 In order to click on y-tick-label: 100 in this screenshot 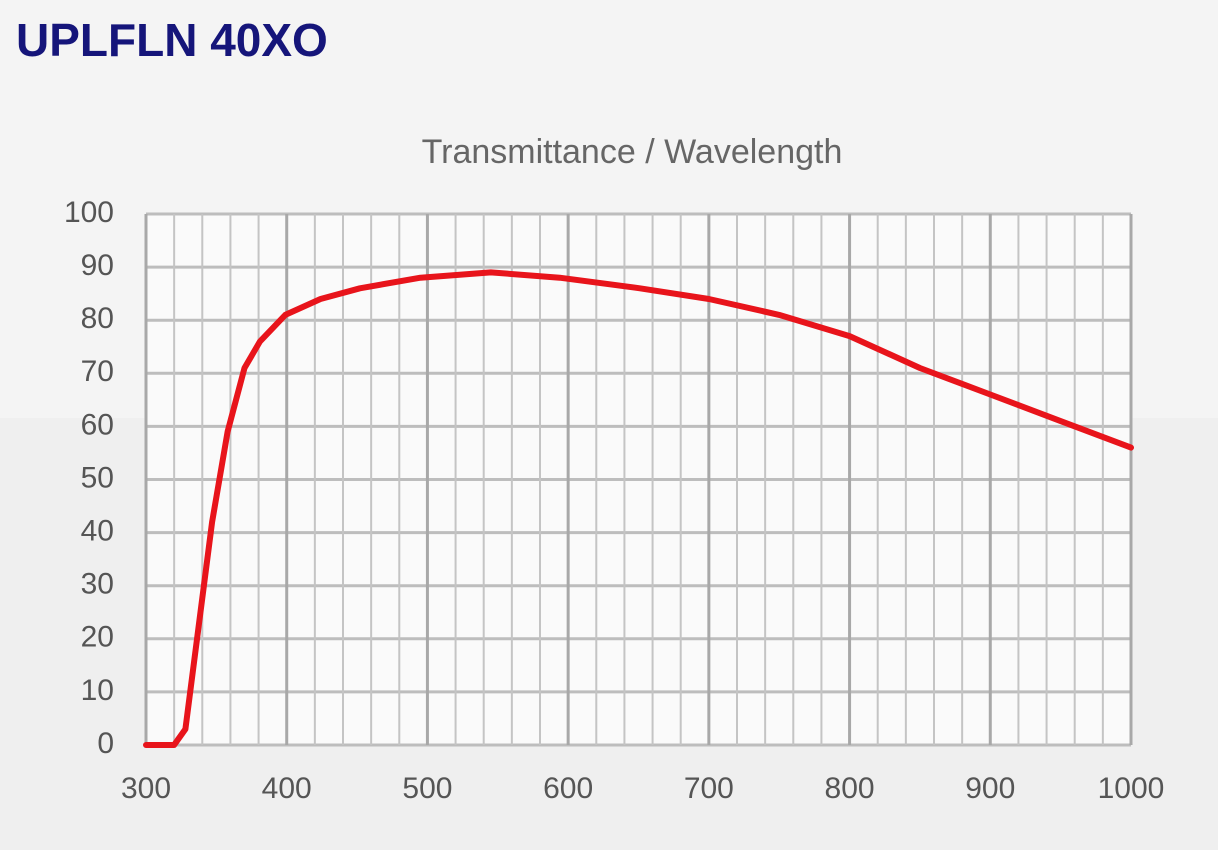, I will do `click(89, 212)`.